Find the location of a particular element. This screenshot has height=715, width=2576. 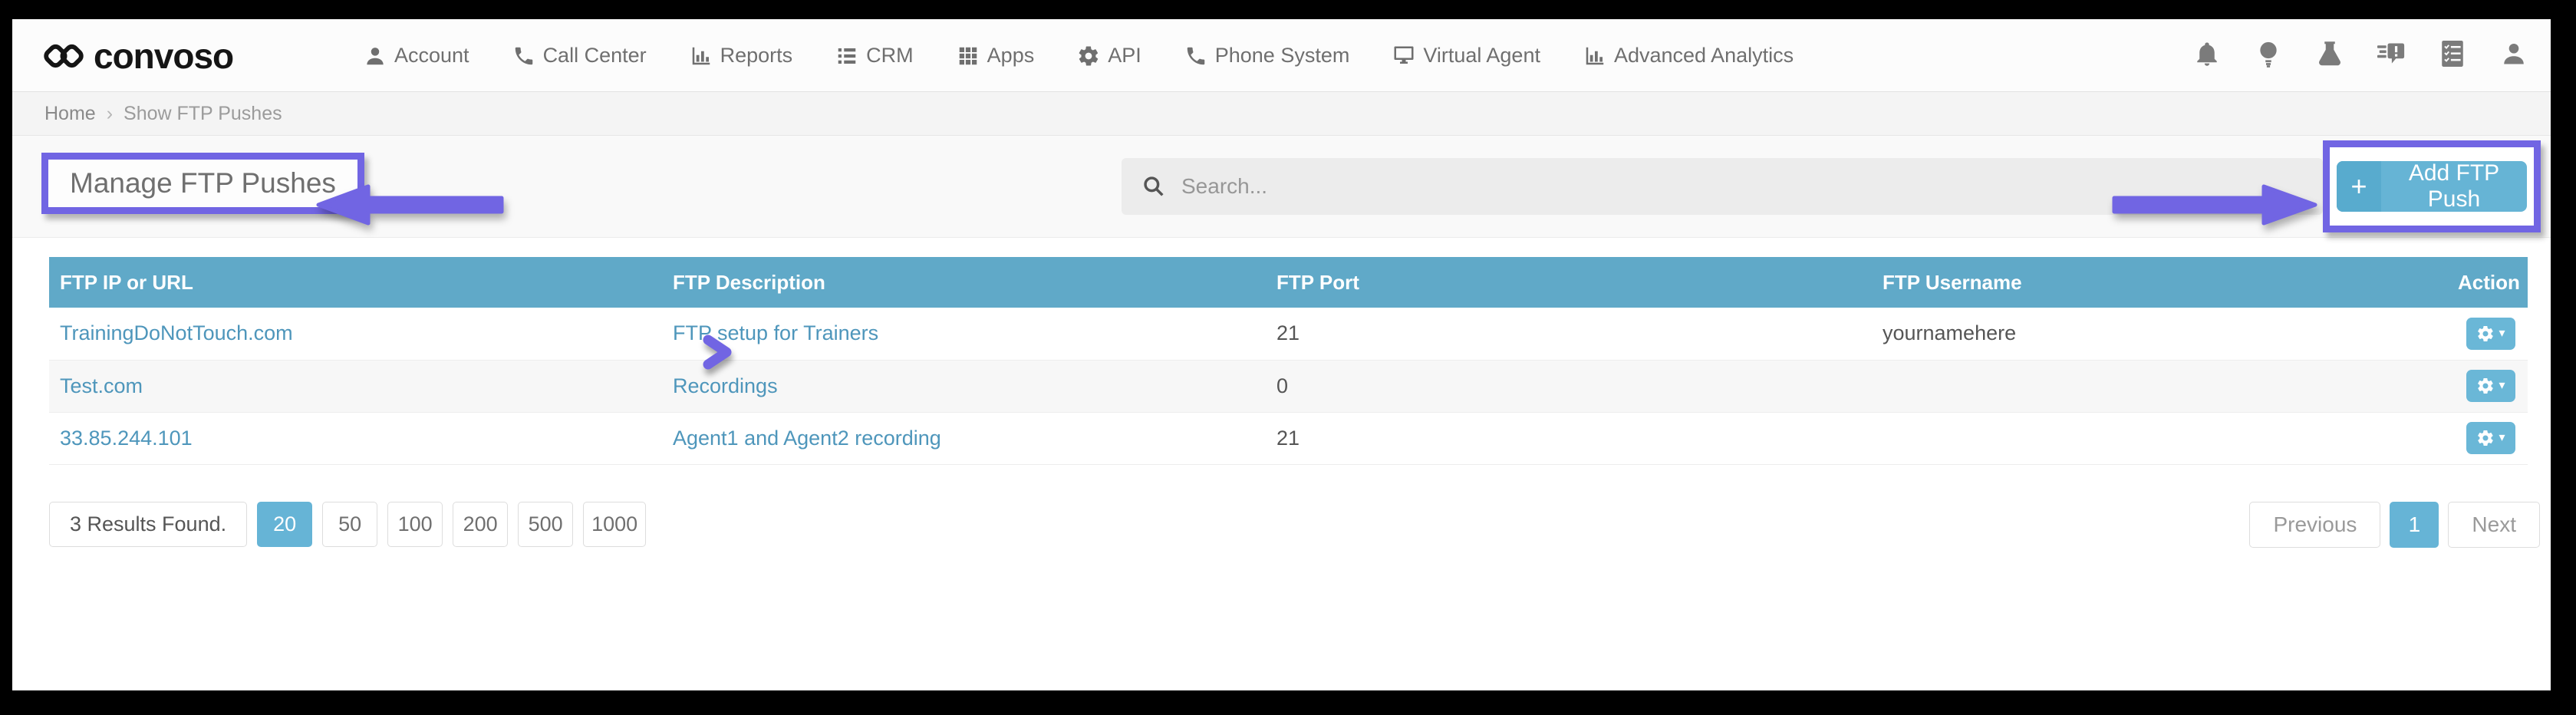

page-size-20-button: 20 is located at coordinates (285, 525).